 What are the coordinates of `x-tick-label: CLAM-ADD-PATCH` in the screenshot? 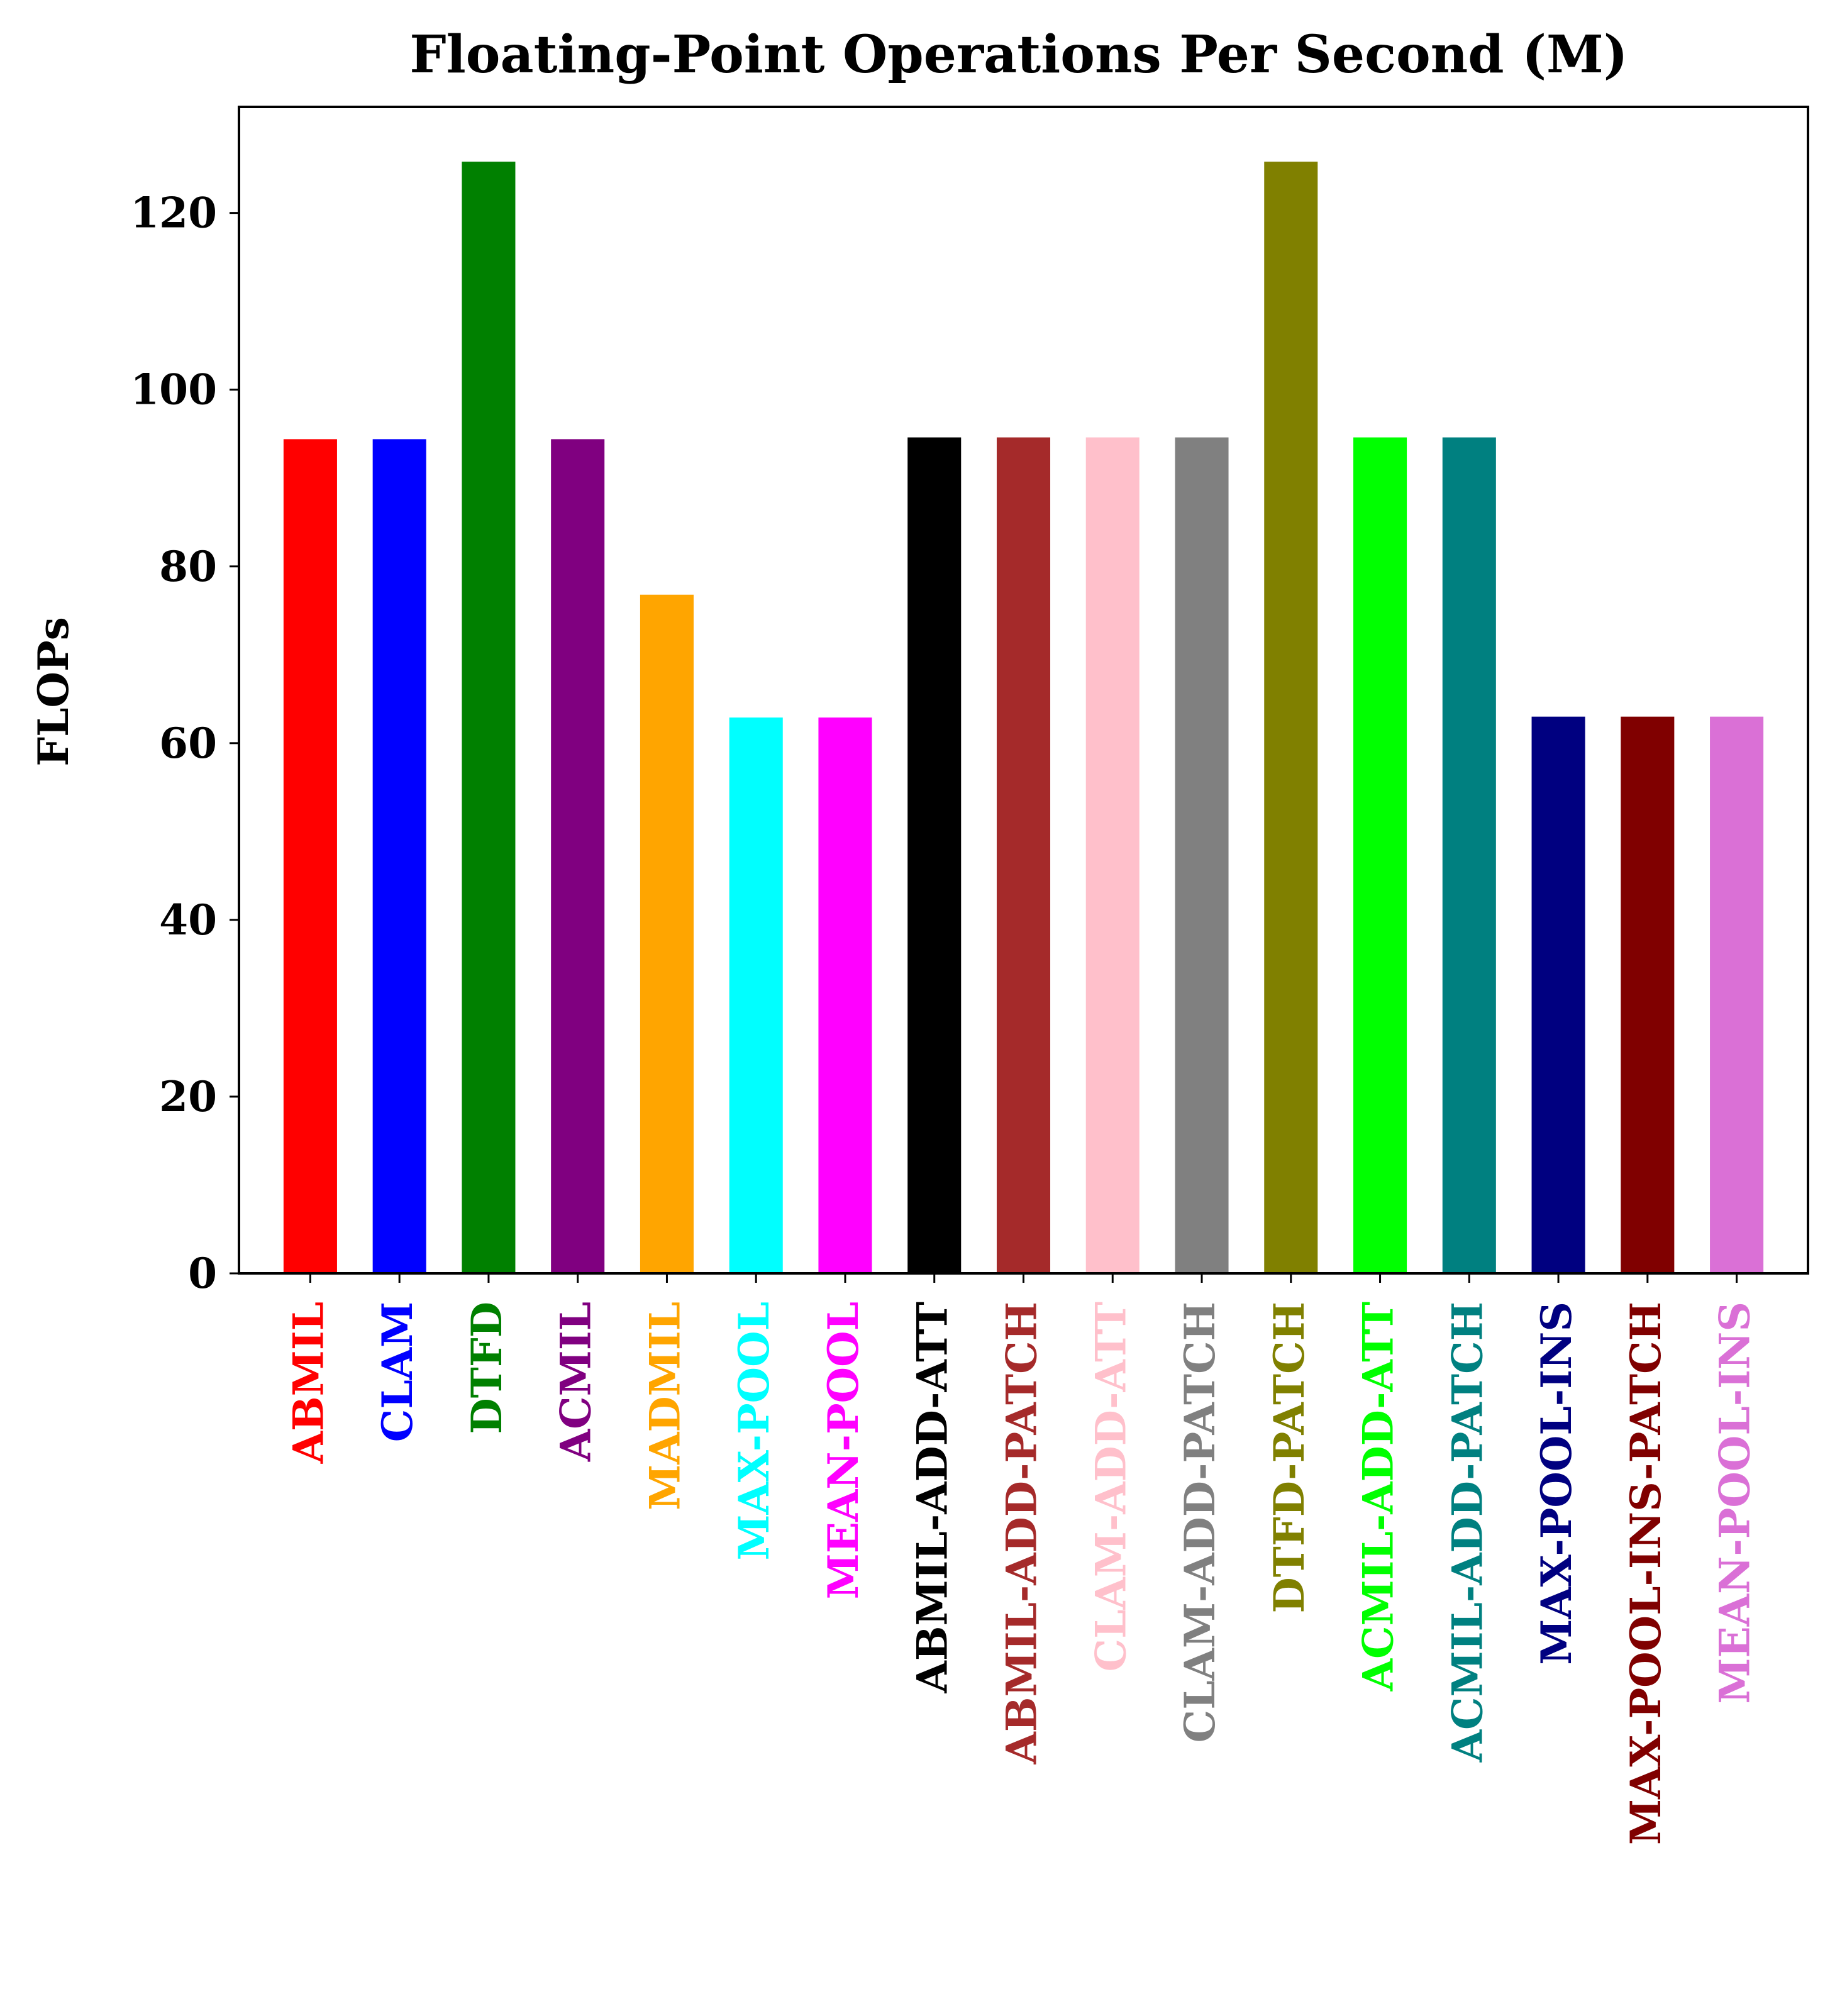 It's located at (1199, 1522).